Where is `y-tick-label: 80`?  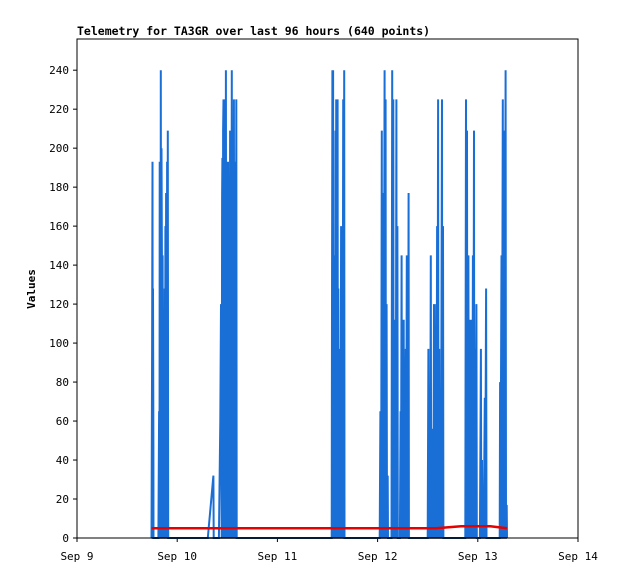
y-tick-label: 80 is located at coordinates (62, 382).